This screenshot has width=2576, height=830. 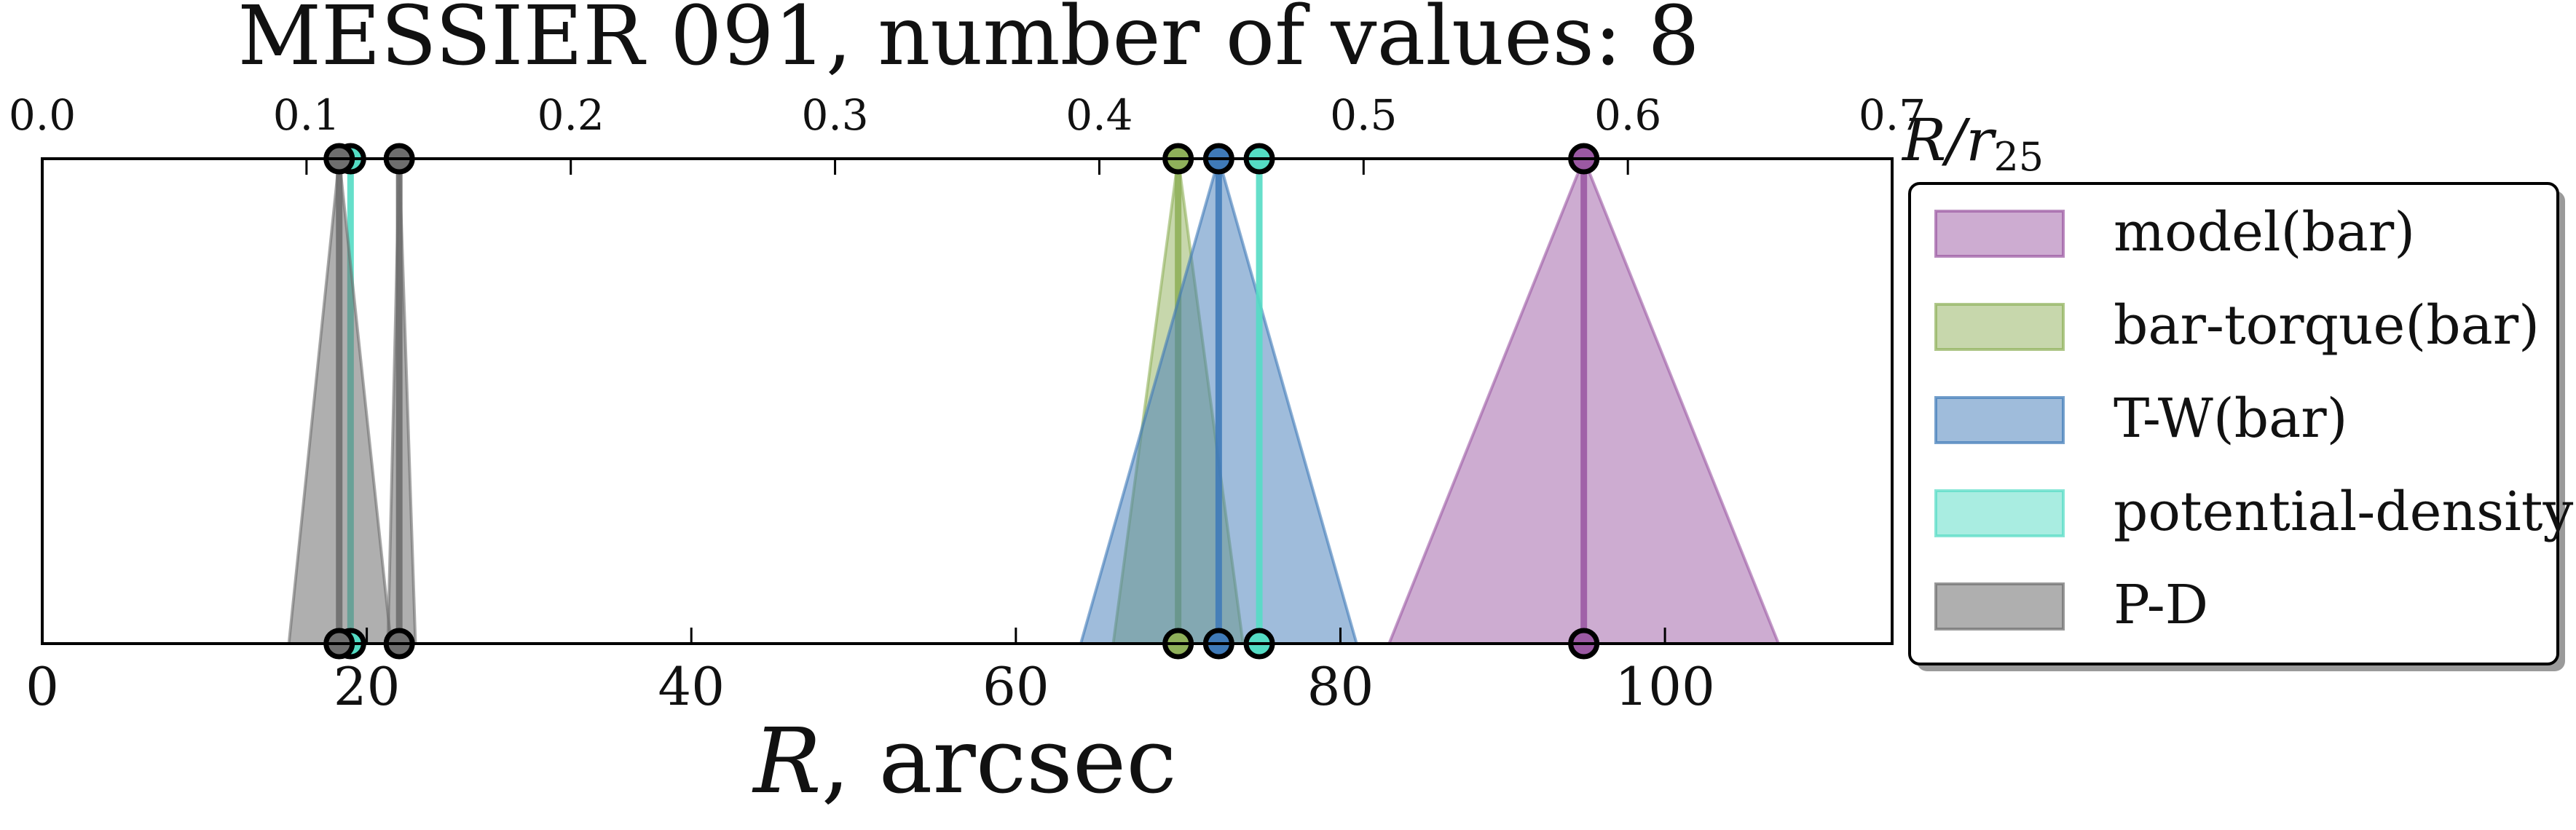 I want to click on x-tick-label-3: 60, so click(x=1015, y=686).